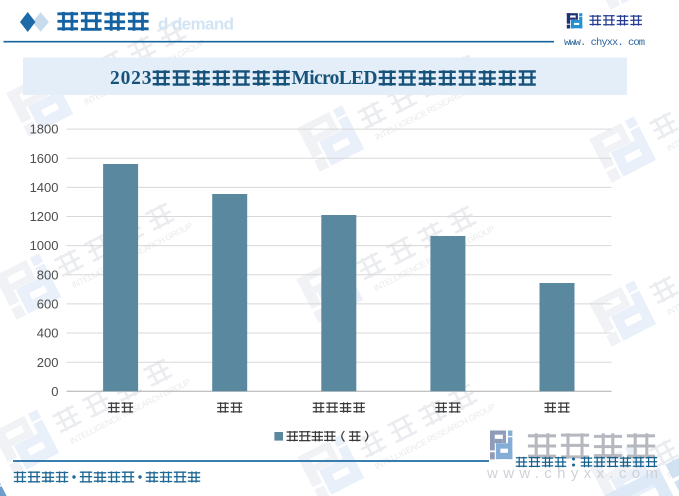 The image size is (679, 496). I want to click on svg-text: 200, so click(48, 362).